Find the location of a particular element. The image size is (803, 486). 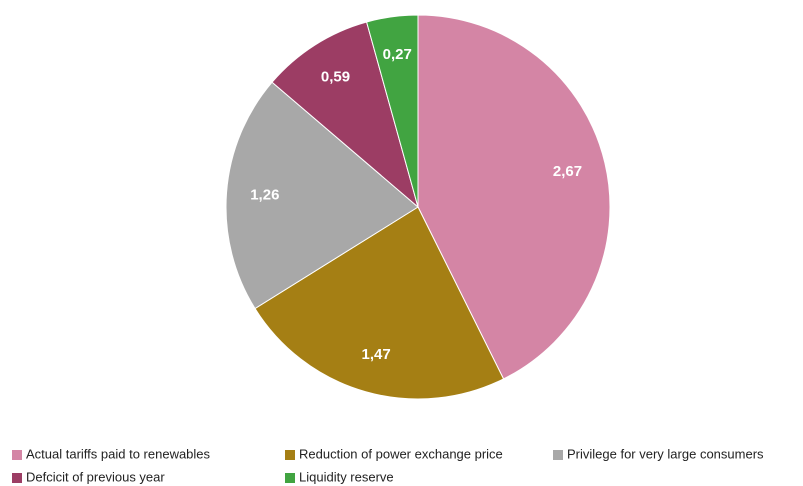

value-label: 1,47 is located at coordinates (376, 354).